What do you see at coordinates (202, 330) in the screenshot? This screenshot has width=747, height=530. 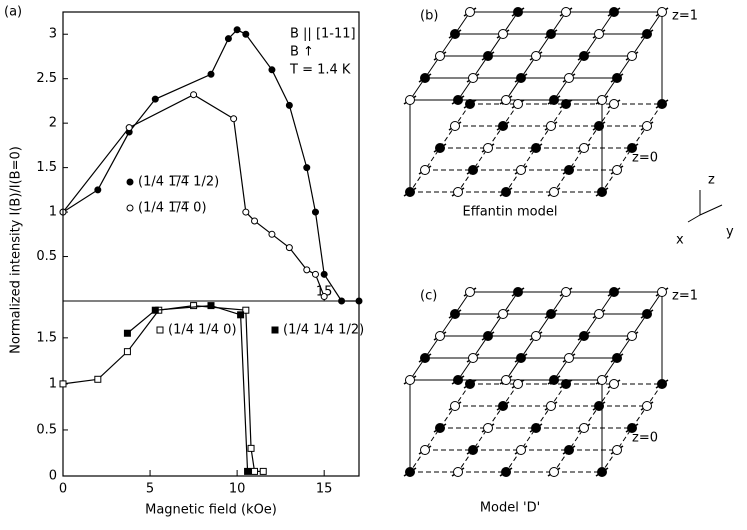 I see `legend-label: (1/4 1/4 0)` at bounding box center [202, 330].